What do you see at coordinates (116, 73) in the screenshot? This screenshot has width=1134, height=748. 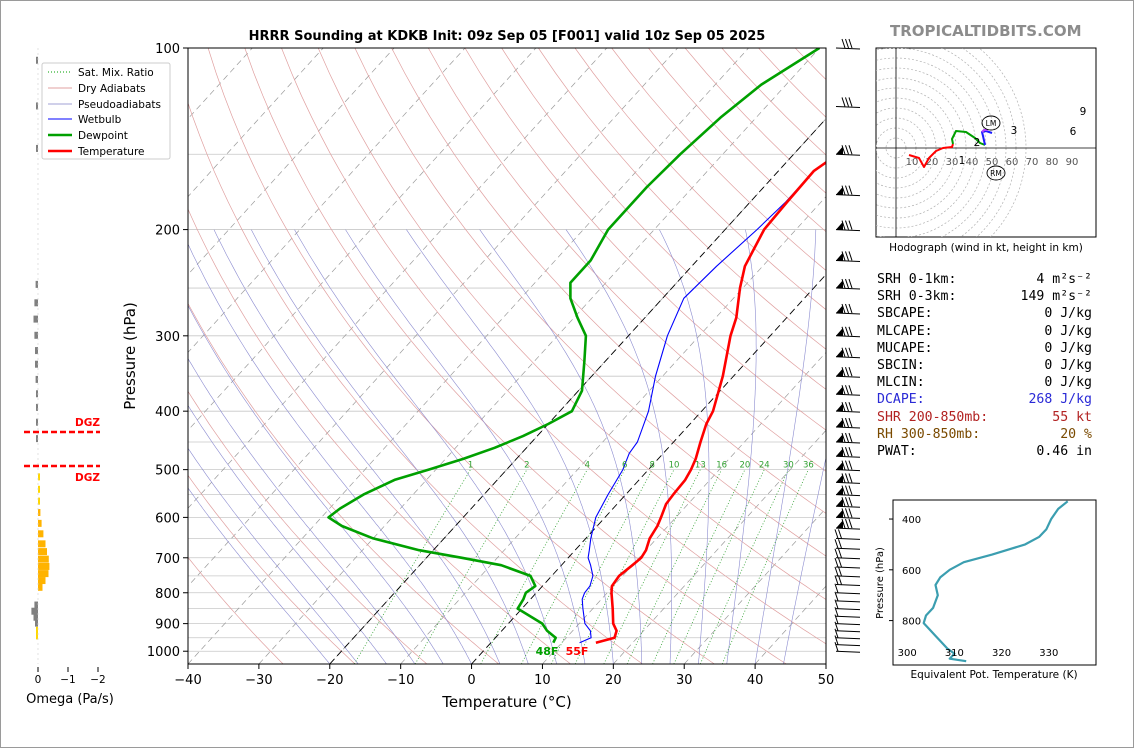 I see `legend-label-mixing-ratio: Sat. Mix. Ratio` at bounding box center [116, 73].